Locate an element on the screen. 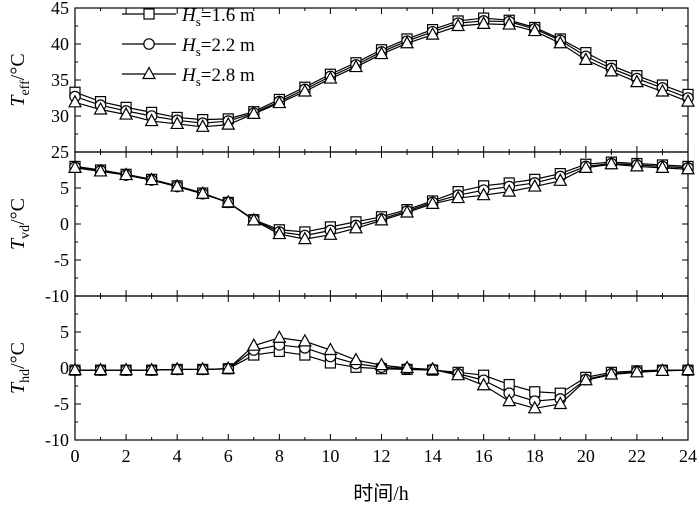 This screenshot has width=700, height=514. legend-label: Hs=1.6 m is located at coordinates (218, 17).